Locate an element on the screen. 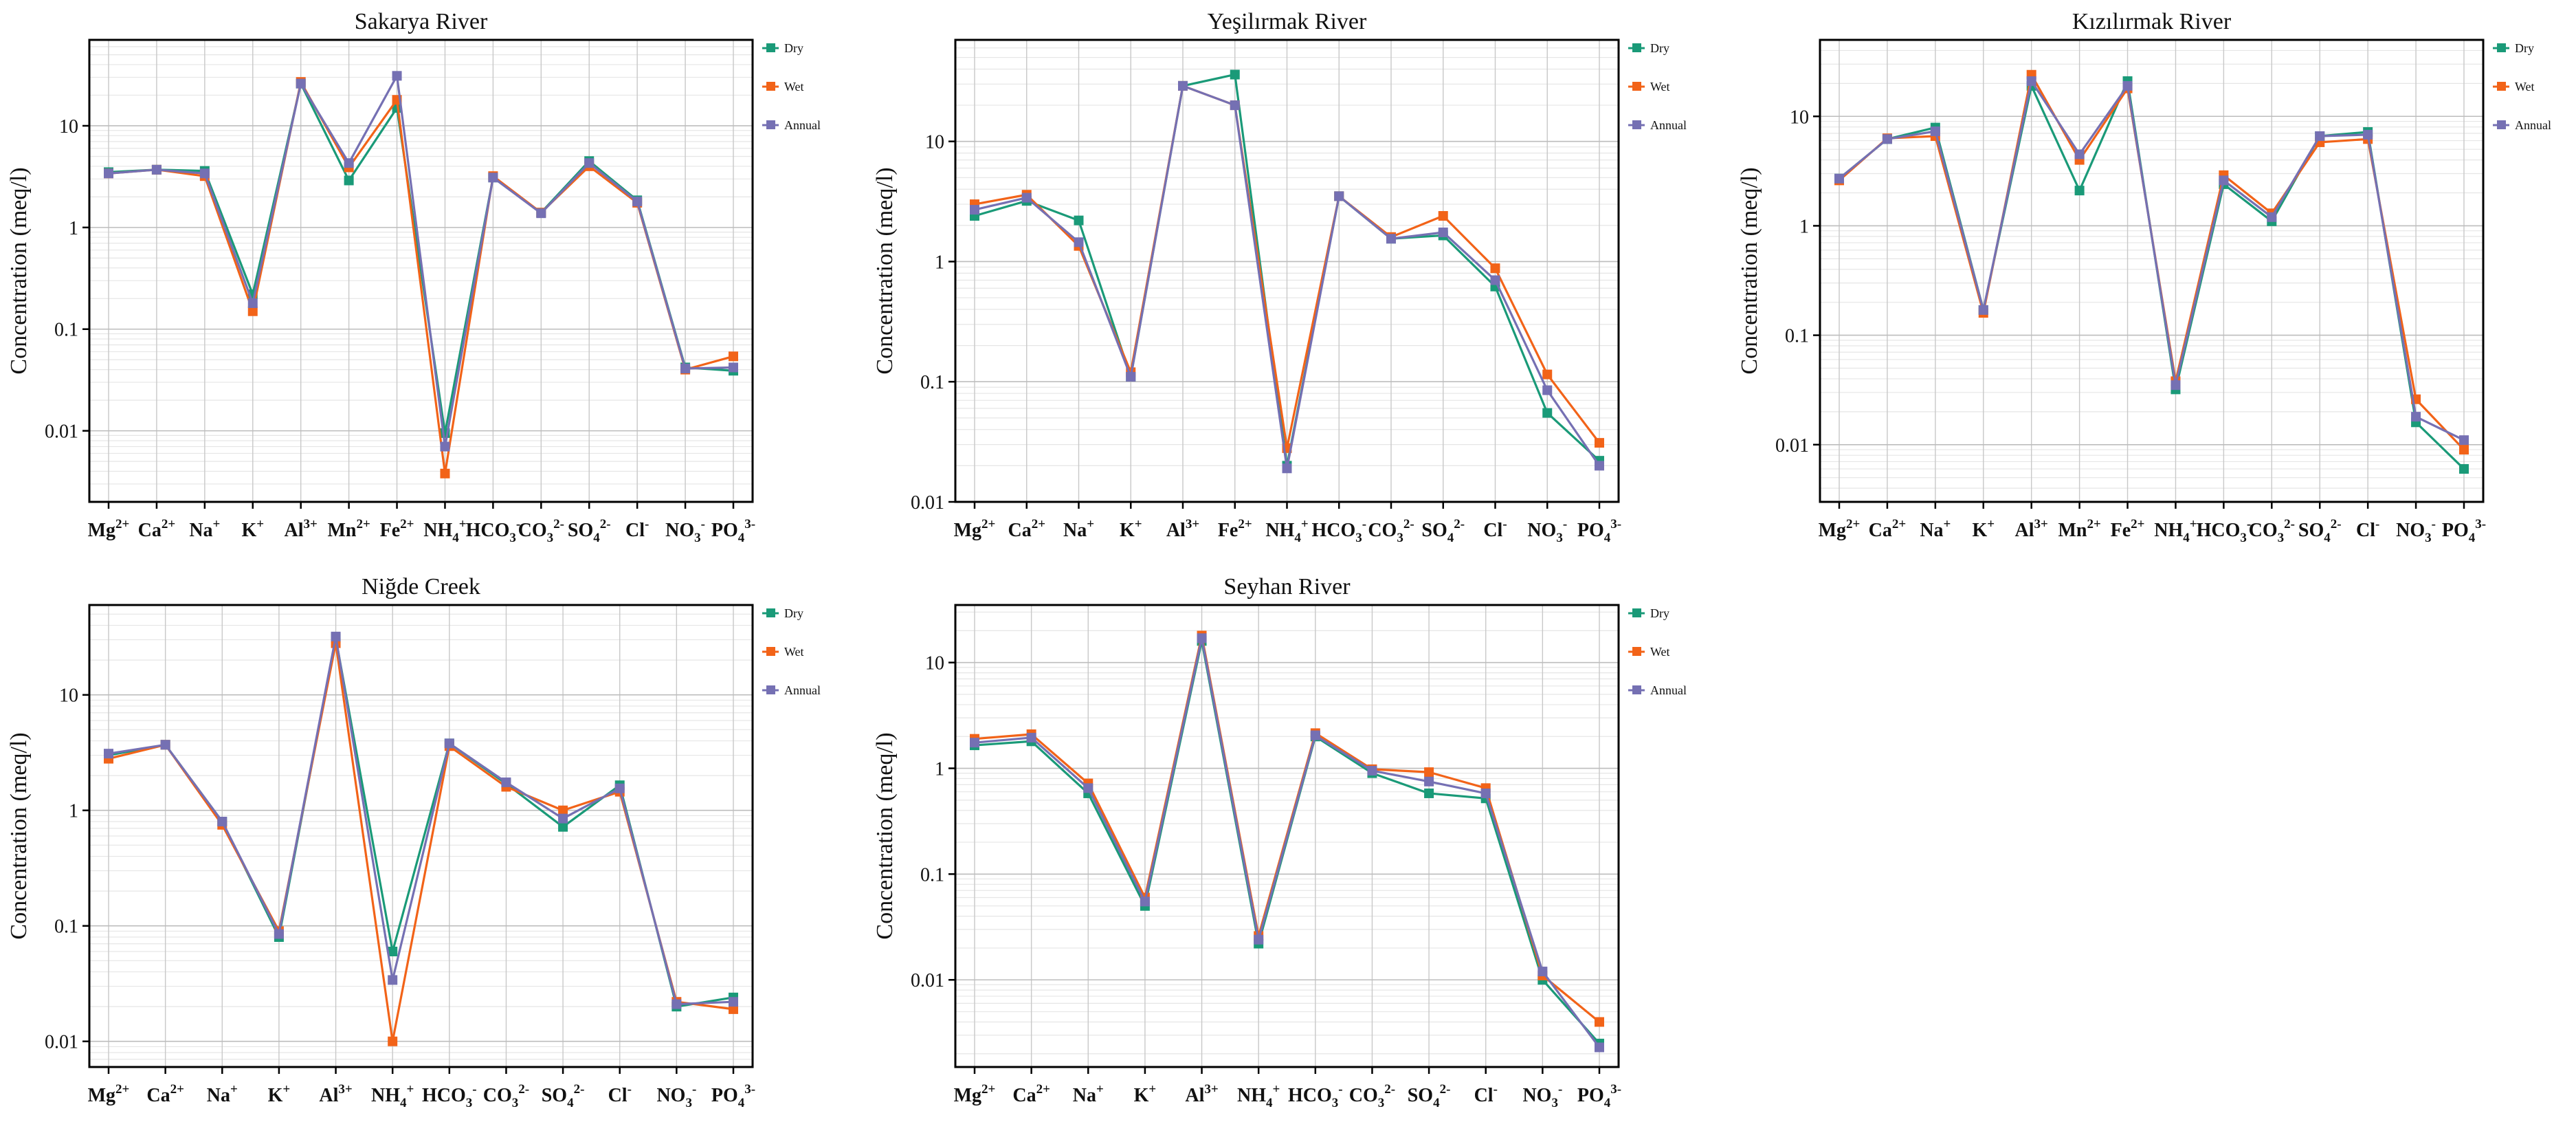 The image size is (2576, 1122). x-tick-label: Ca2+ is located at coordinates (165, 1094).